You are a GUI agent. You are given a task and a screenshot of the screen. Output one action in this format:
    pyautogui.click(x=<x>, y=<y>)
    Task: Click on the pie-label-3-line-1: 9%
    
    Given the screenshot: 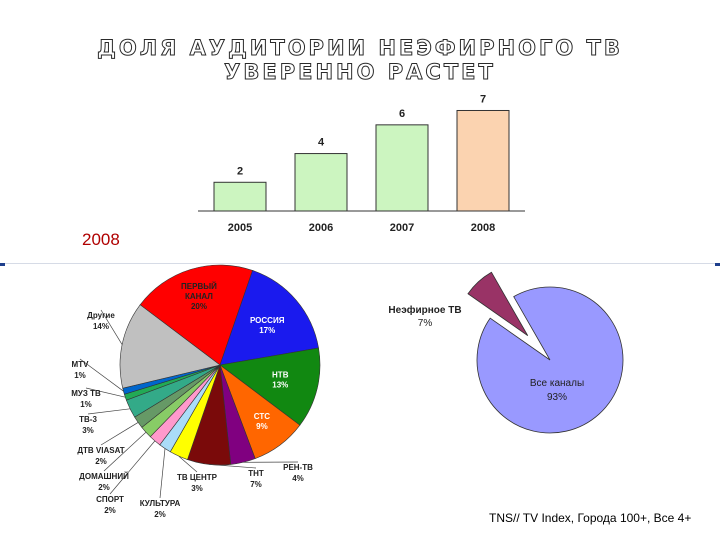 What is the action you would take?
    pyautogui.click(x=262, y=426)
    